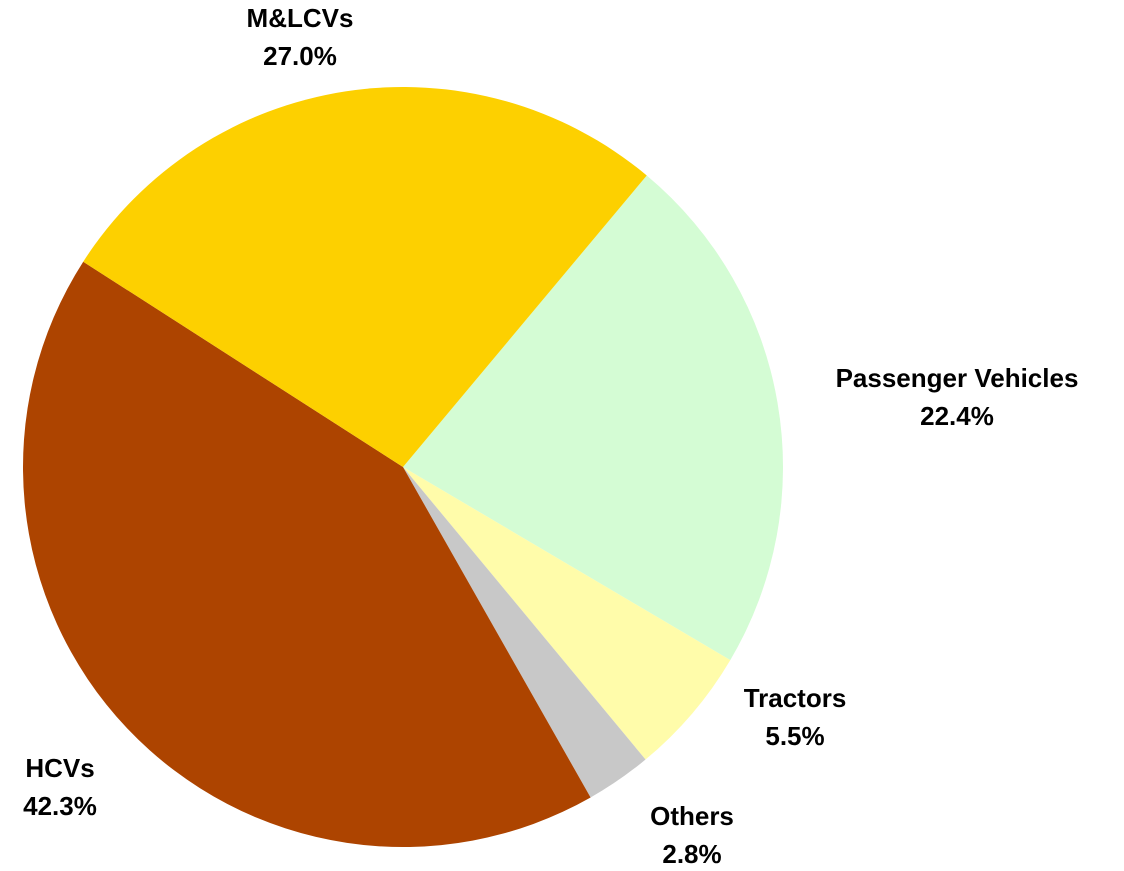 This screenshot has height=871, width=1124. I want to click on slice-label: Tractors, so click(795, 698).